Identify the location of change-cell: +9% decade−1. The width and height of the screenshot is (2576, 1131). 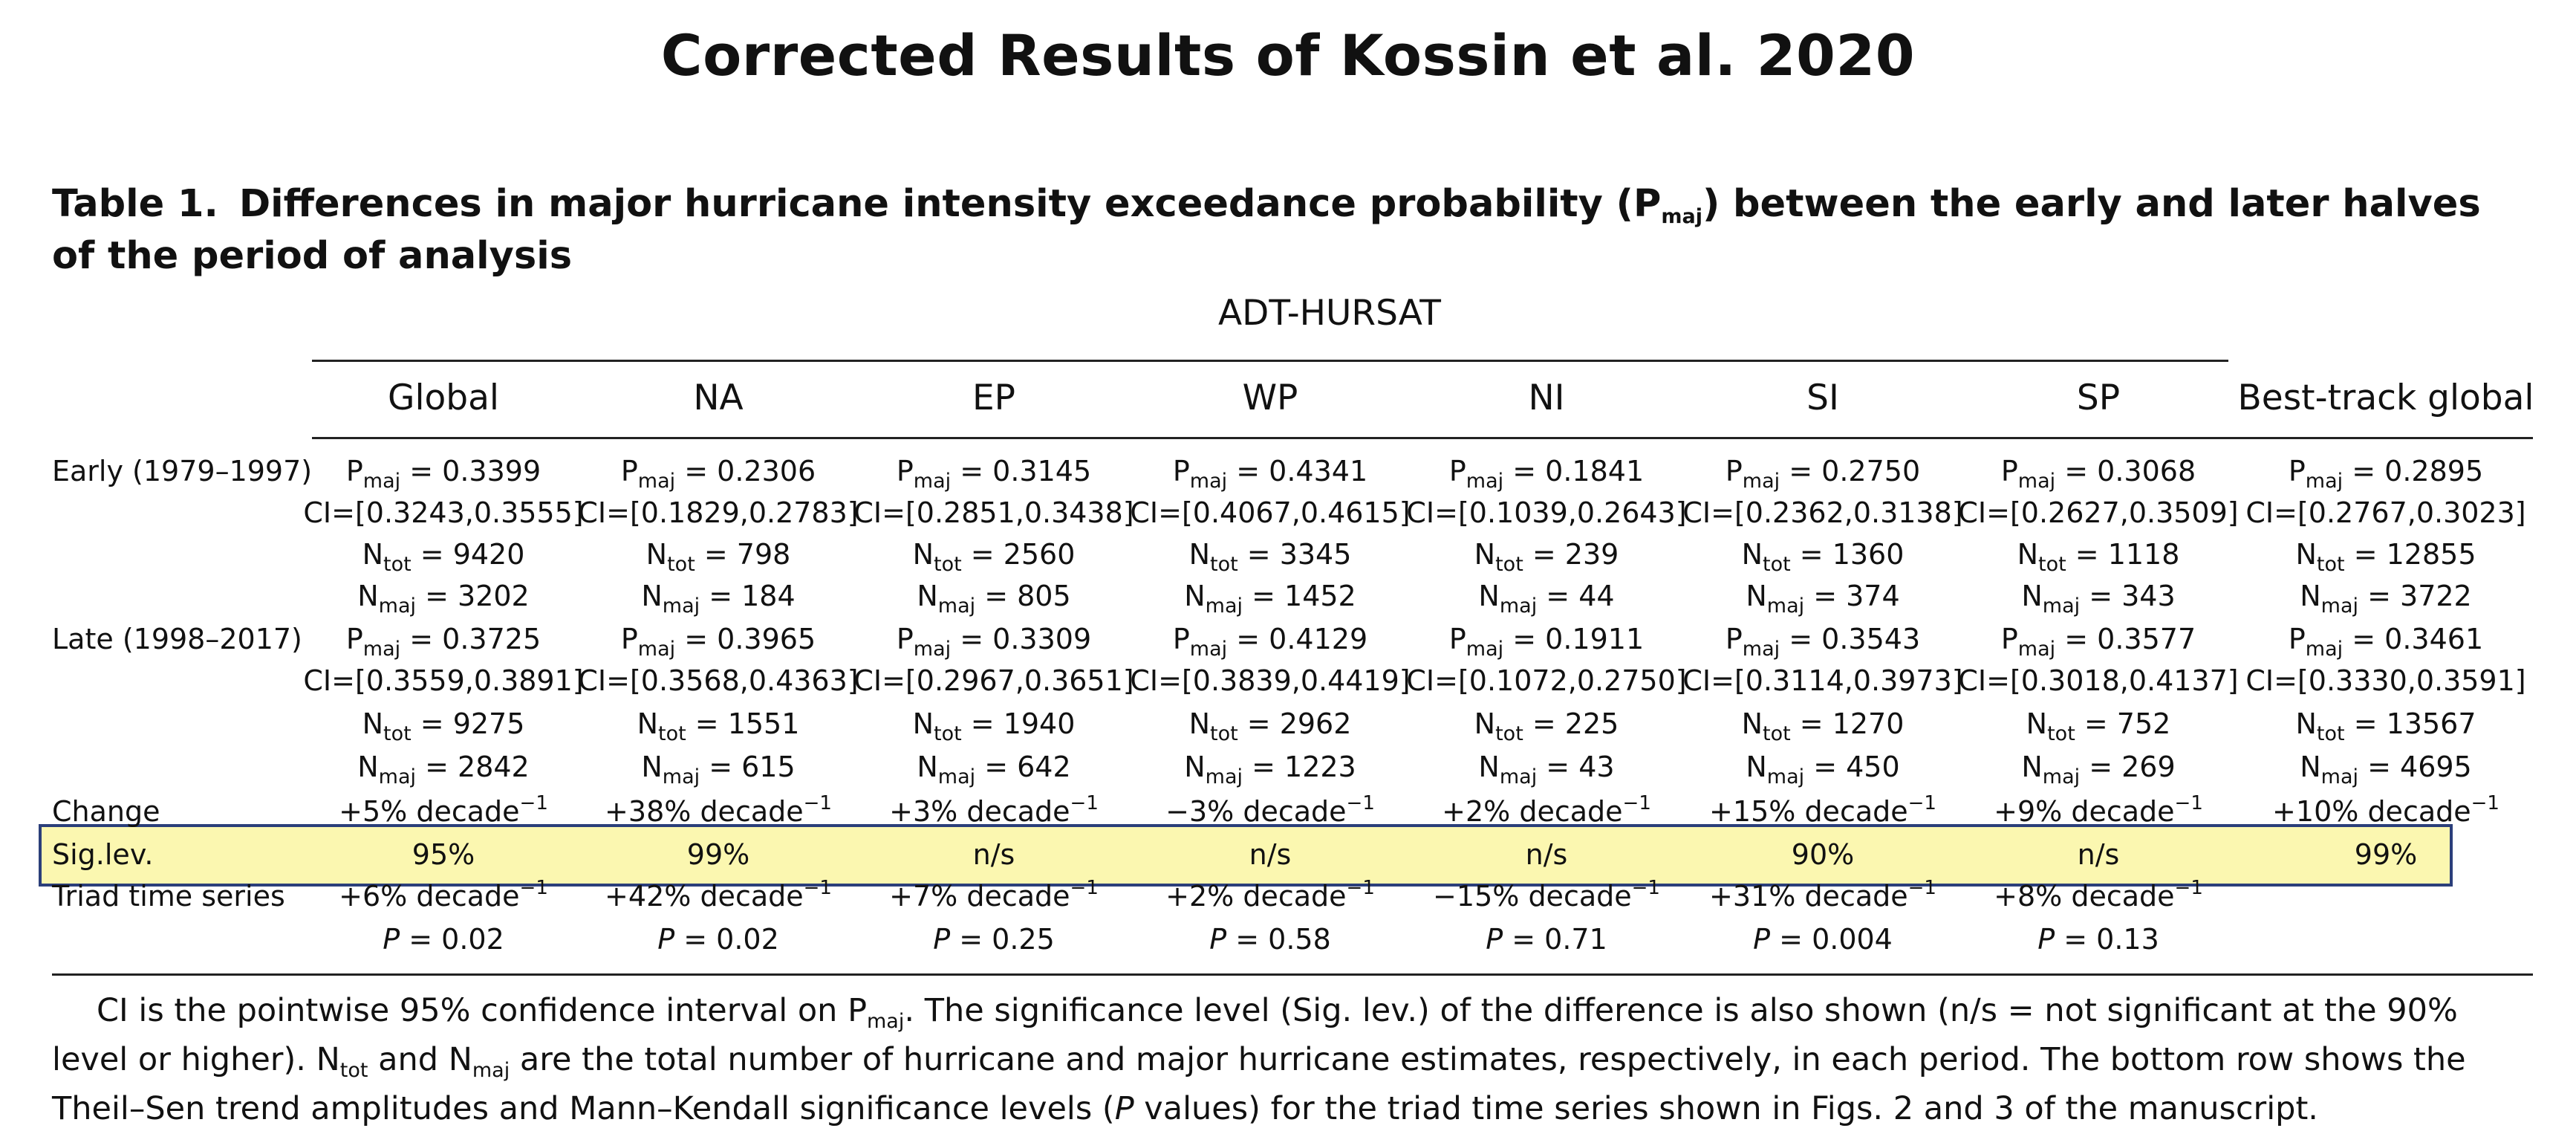
(2098, 810).